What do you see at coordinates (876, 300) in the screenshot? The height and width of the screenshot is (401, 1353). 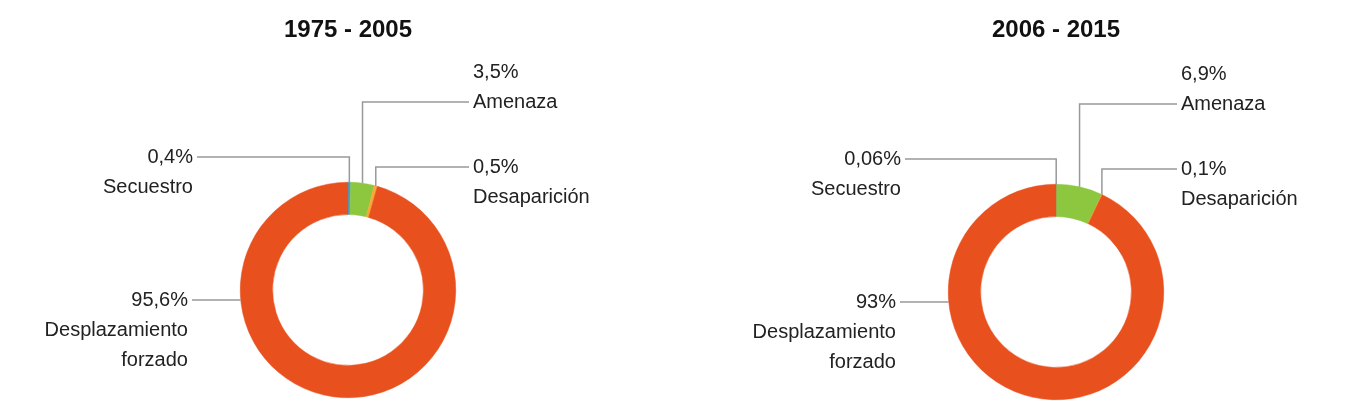 I see `data-label: 93%` at bounding box center [876, 300].